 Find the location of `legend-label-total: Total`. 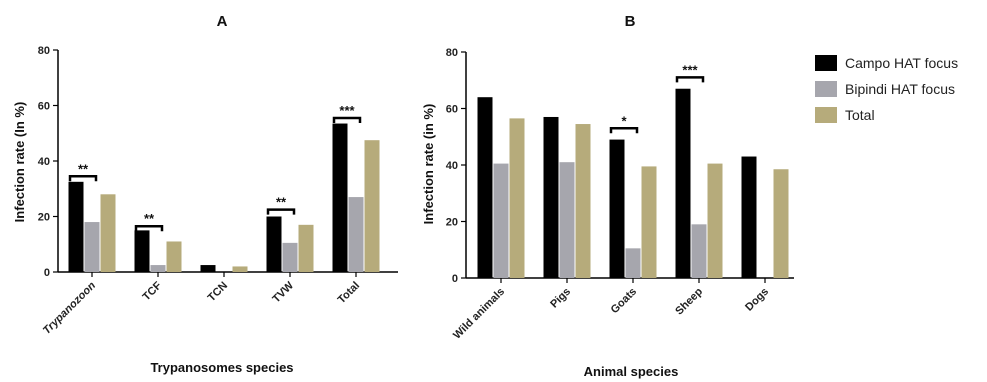

legend-label-total: Total is located at coordinates (860, 115).